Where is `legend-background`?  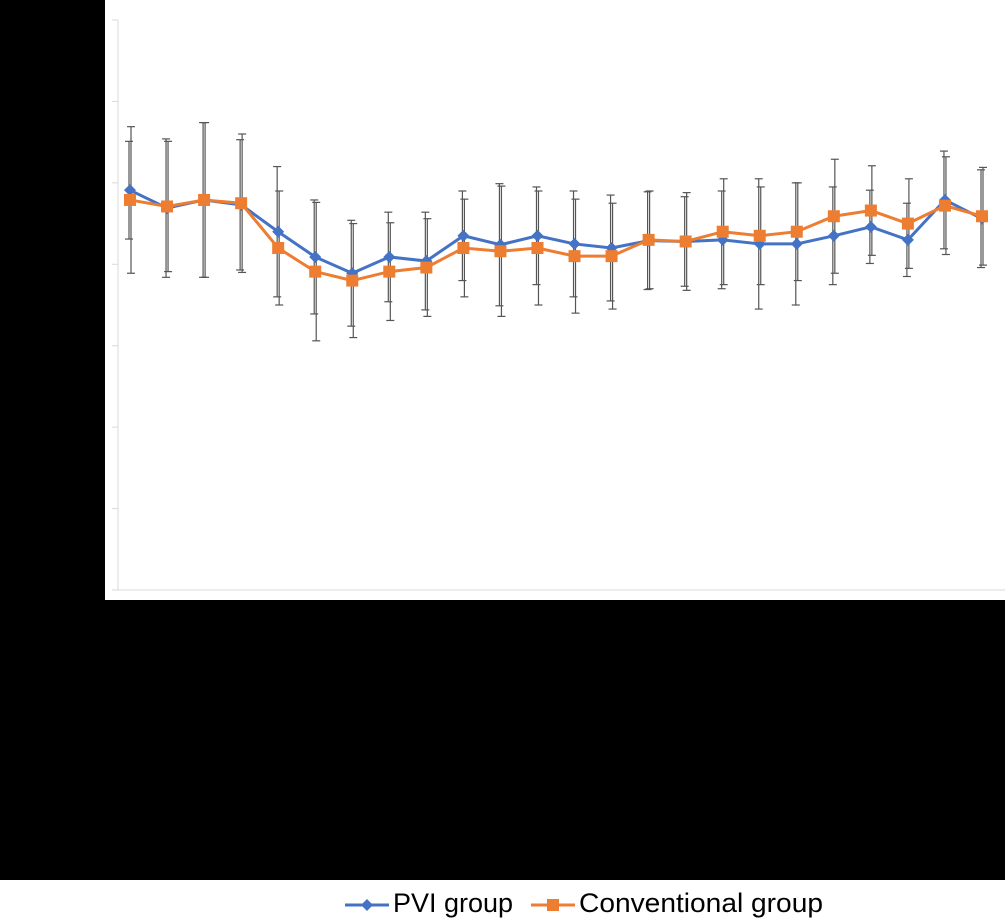
legend-background is located at coordinates (502, 902).